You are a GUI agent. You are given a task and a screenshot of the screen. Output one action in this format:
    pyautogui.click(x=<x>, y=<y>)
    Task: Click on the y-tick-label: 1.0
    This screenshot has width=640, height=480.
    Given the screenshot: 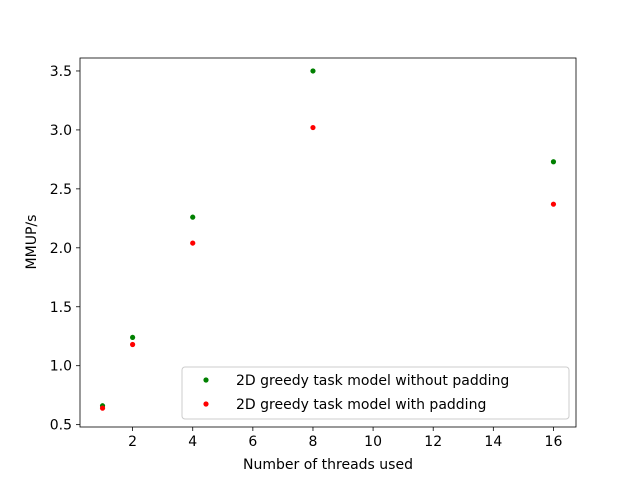 What is the action you would take?
    pyautogui.click(x=61, y=367)
    